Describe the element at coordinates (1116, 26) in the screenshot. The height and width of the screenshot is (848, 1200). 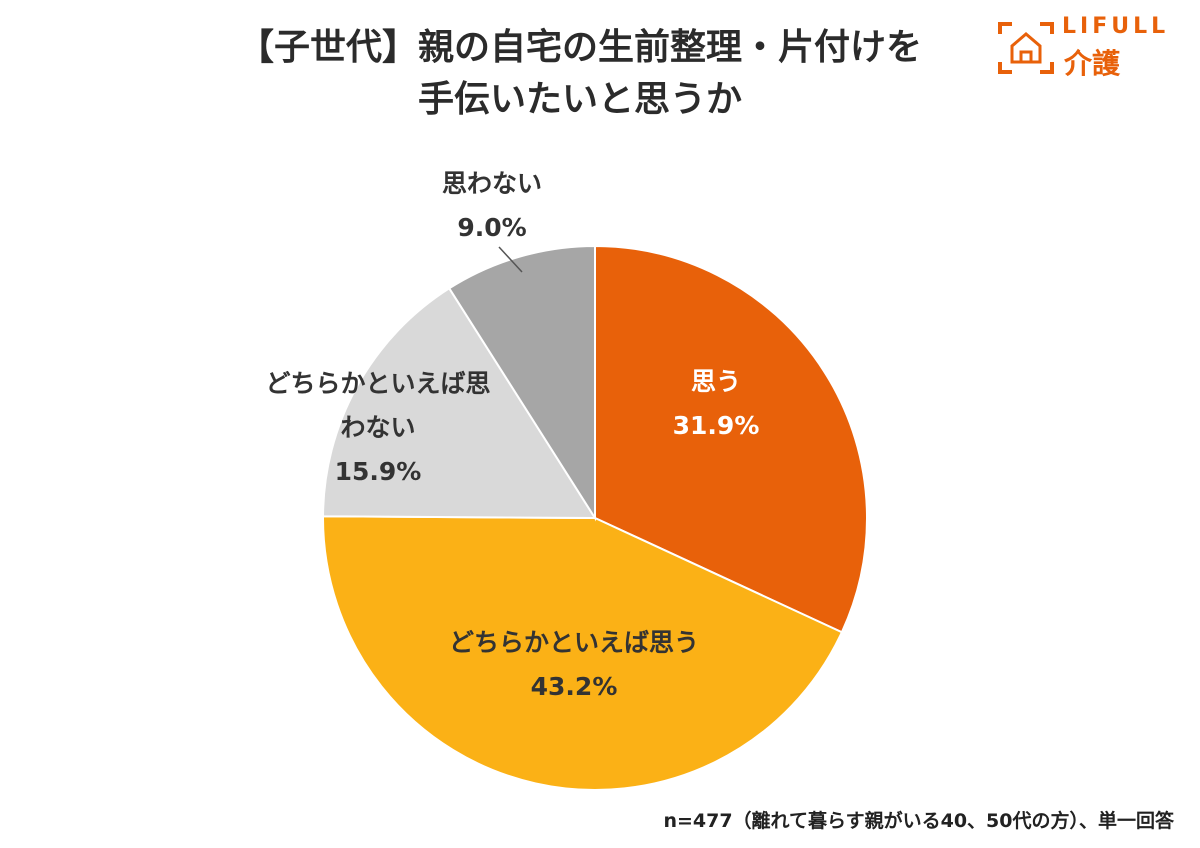
I see `logo-brand: LIFULL` at that location.